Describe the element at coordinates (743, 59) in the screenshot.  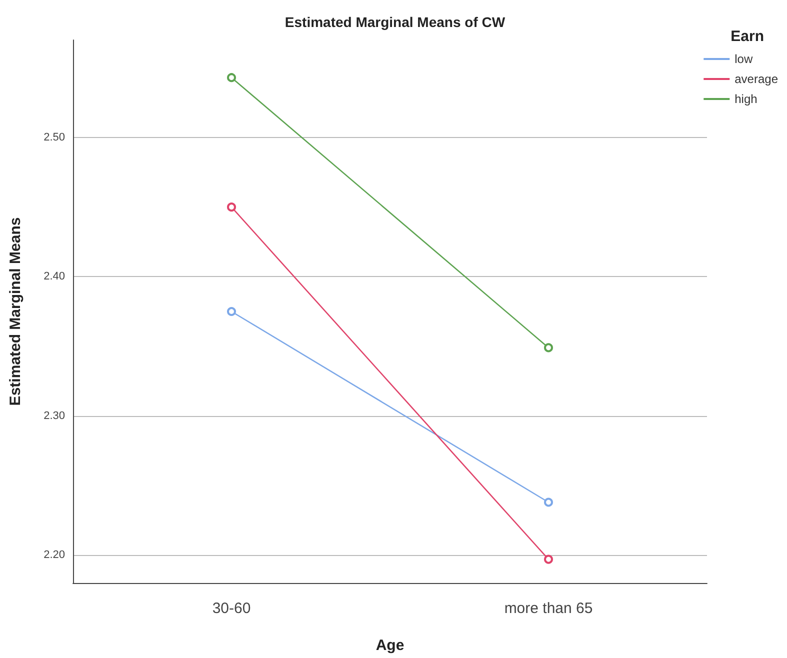
I see `legend-label: low` at that location.